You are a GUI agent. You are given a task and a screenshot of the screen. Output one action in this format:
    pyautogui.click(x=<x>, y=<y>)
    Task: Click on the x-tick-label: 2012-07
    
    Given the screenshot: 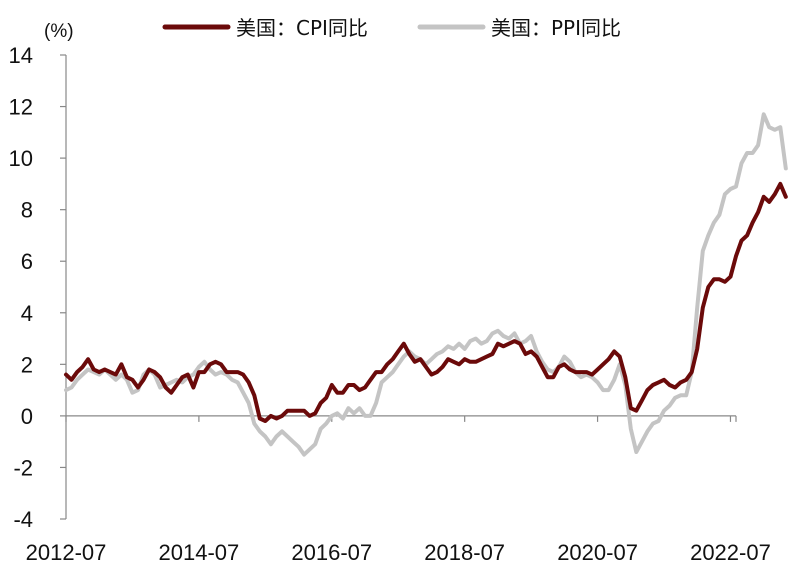 What is the action you would take?
    pyautogui.click(x=66, y=552)
    